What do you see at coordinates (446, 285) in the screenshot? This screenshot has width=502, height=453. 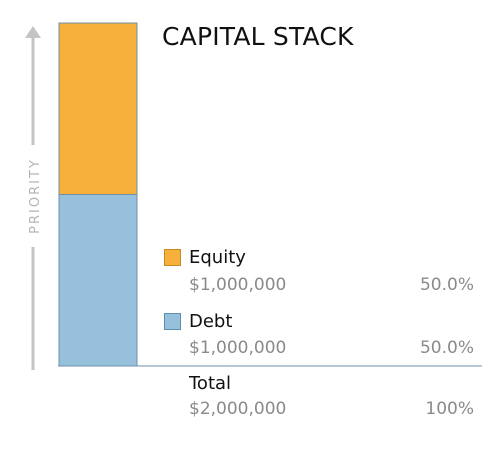 I see `equity-percent: 50.0%` at bounding box center [446, 285].